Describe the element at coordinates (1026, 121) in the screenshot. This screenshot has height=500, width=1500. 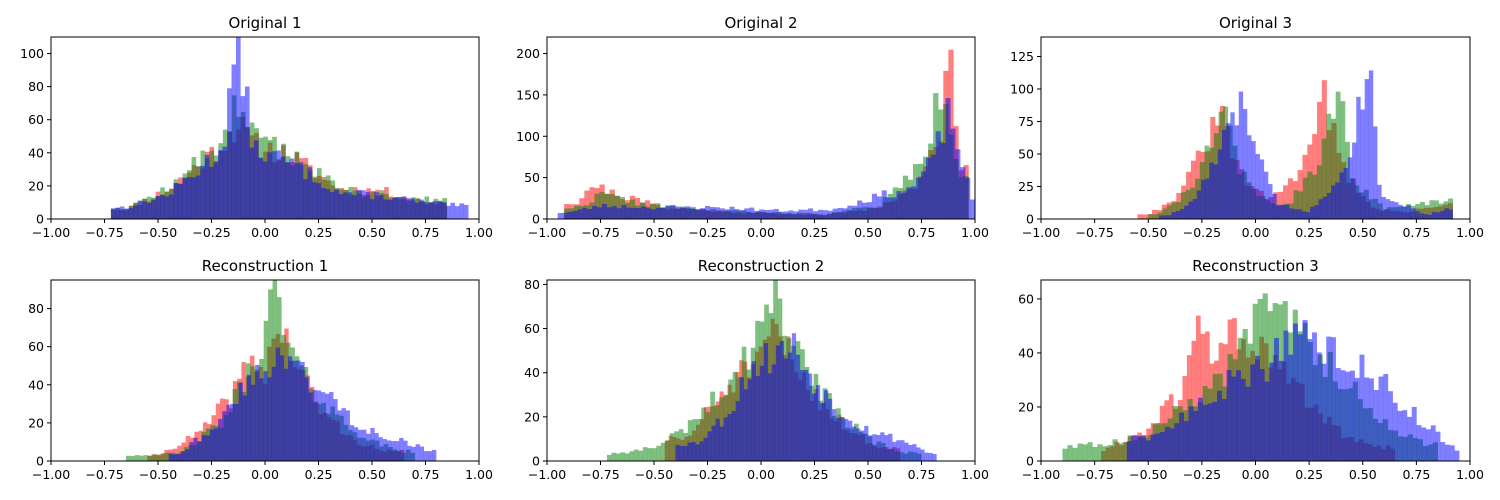
I see `y-tick-label: 75` at that location.